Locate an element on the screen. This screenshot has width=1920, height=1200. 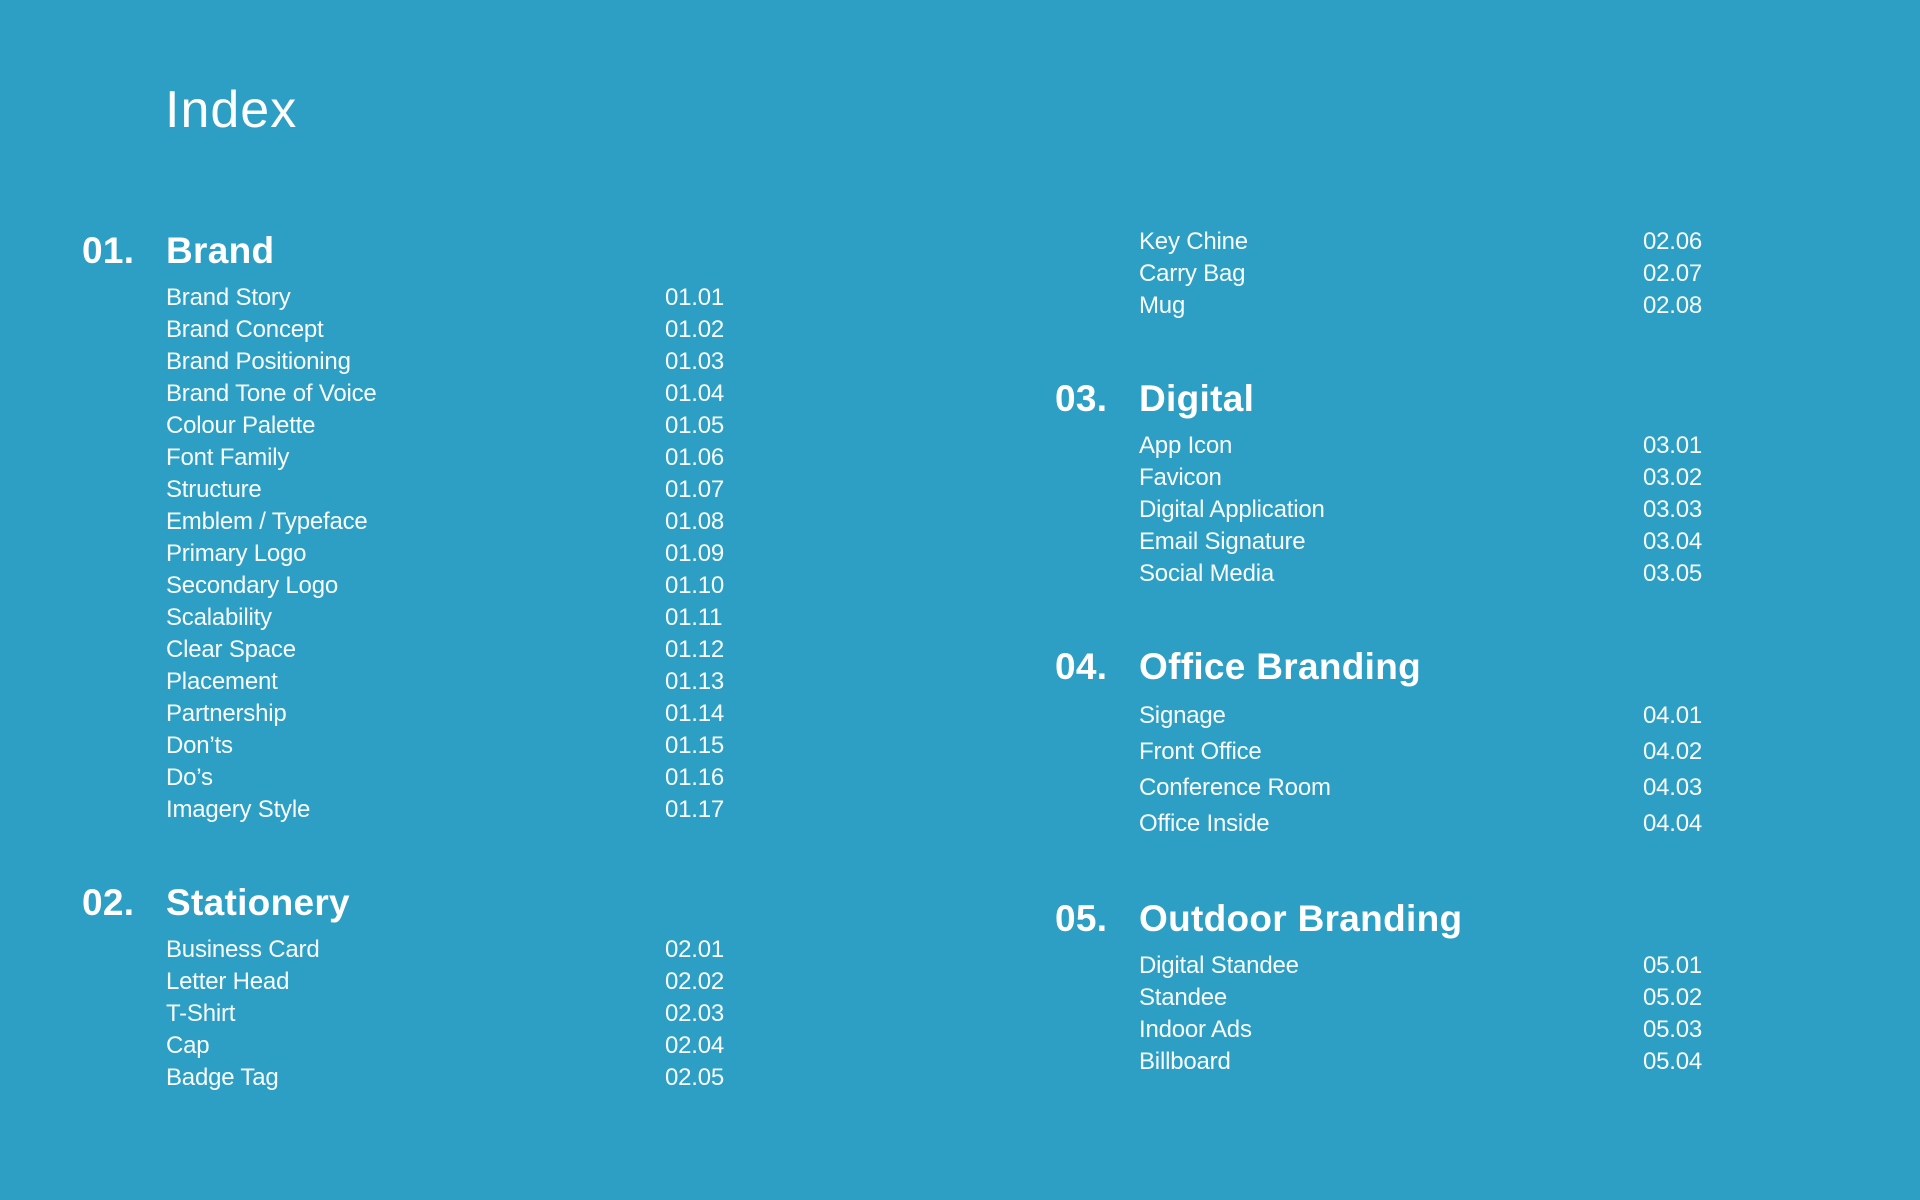
toc-item-page: 01.12 is located at coordinates (695, 649).